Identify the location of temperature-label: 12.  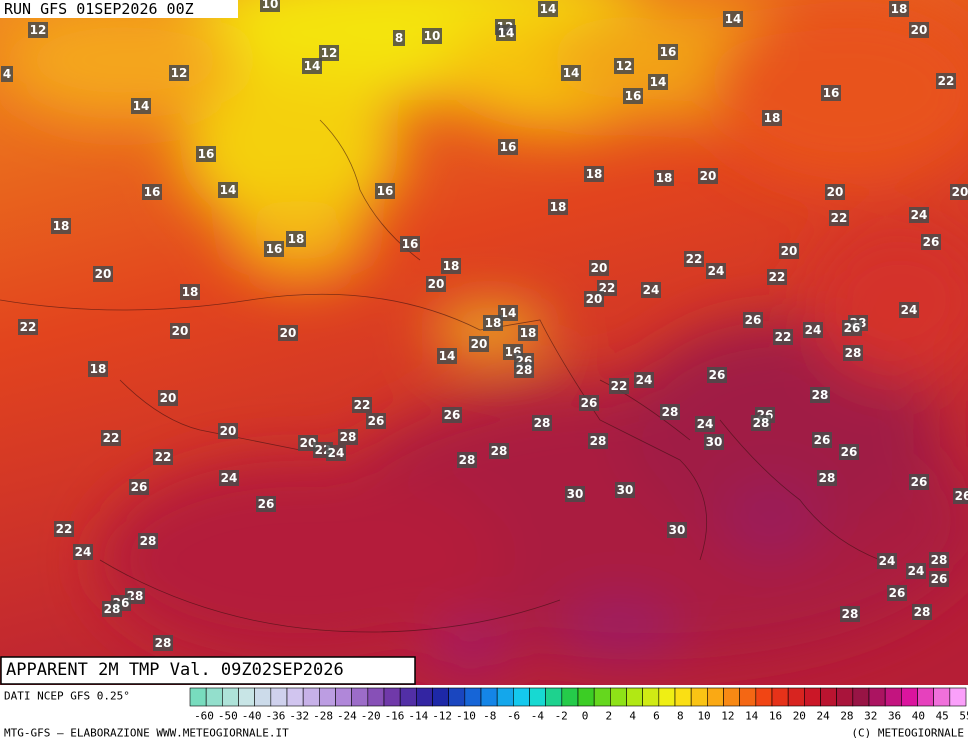
(38, 30).